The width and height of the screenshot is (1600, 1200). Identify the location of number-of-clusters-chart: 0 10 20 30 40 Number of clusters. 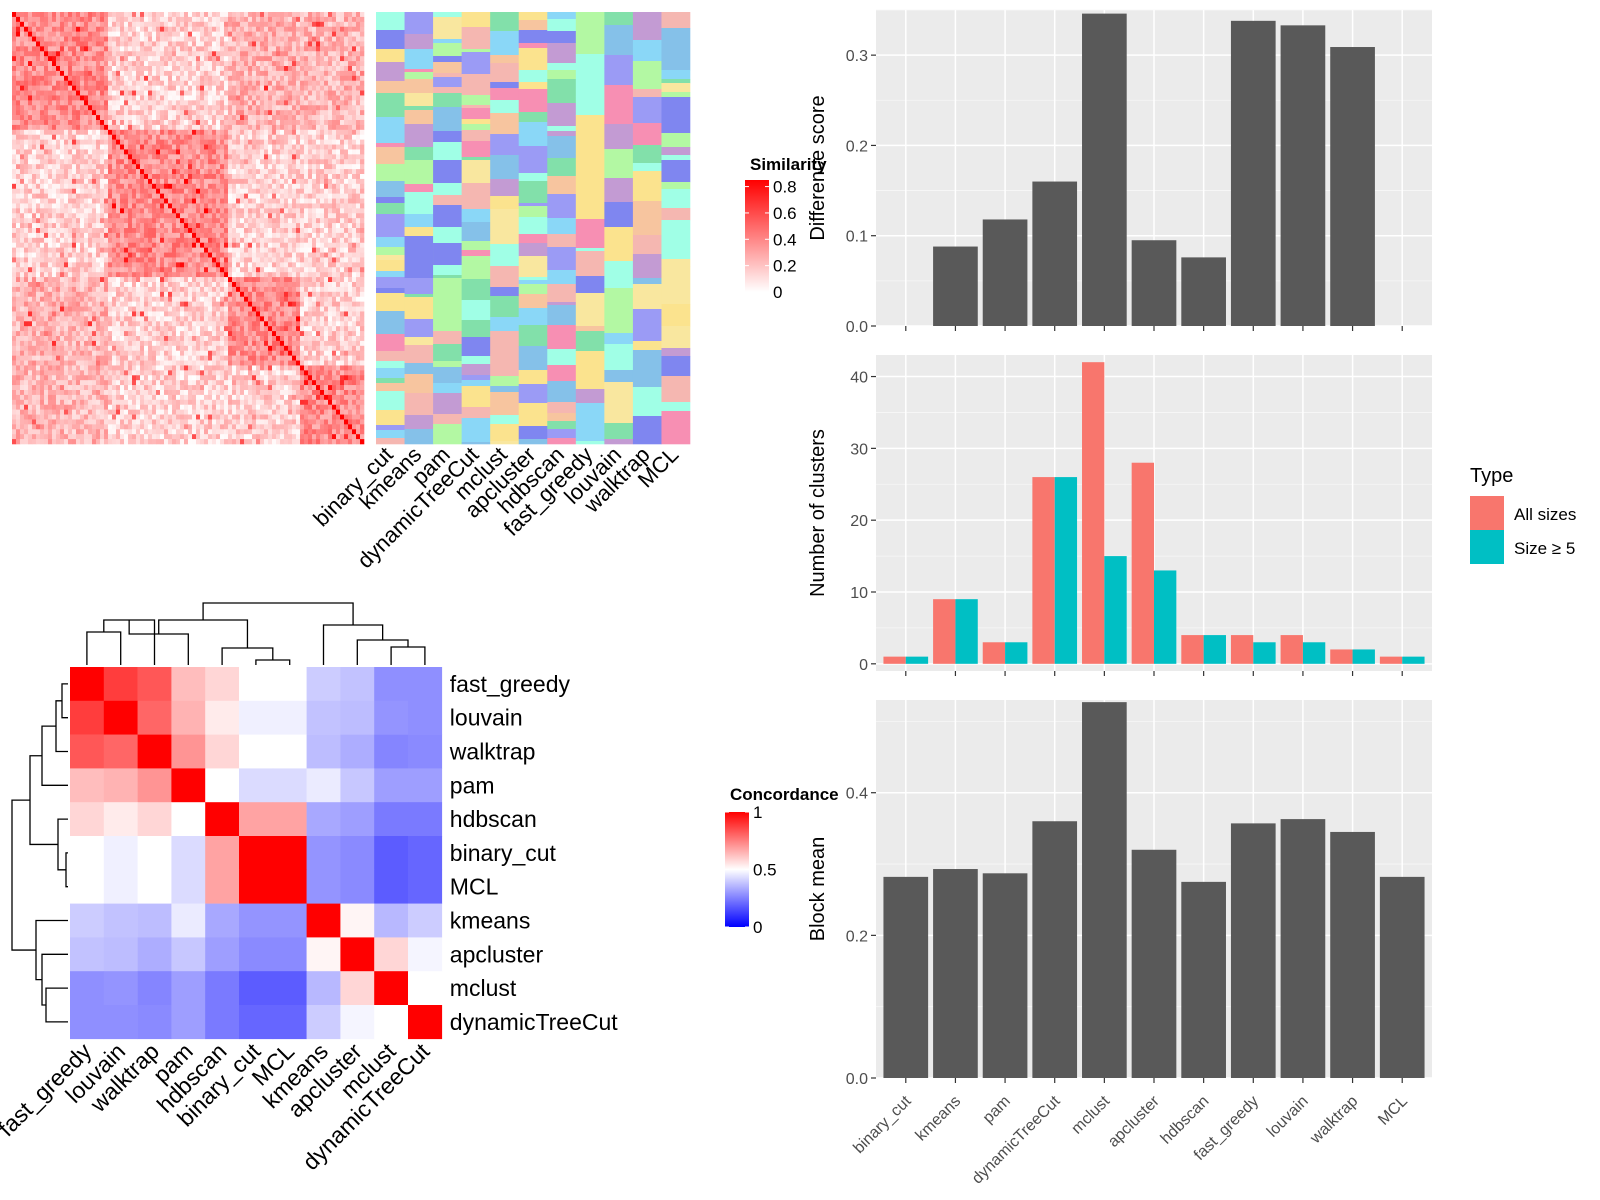
(1119, 515).